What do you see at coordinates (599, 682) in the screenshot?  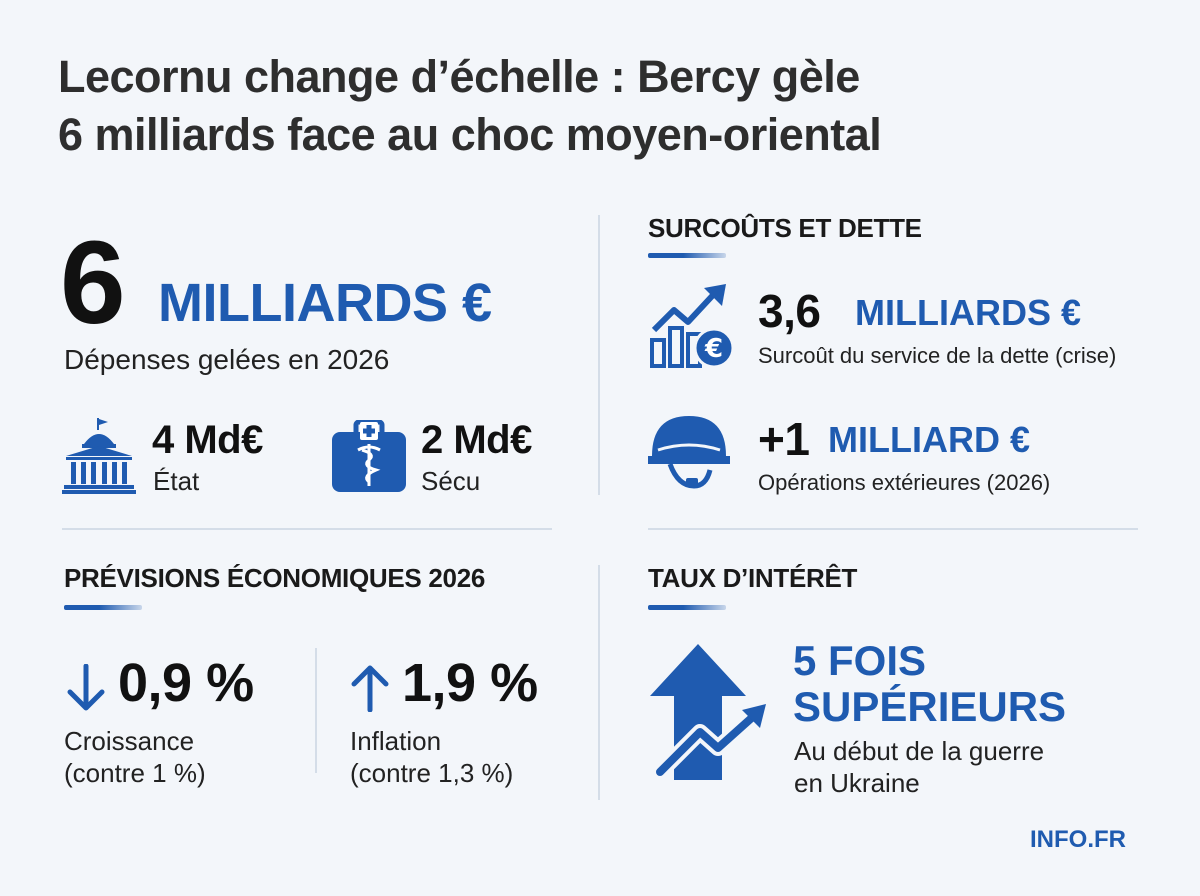 I see `vertical-divider-bottom` at bounding box center [599, 682].